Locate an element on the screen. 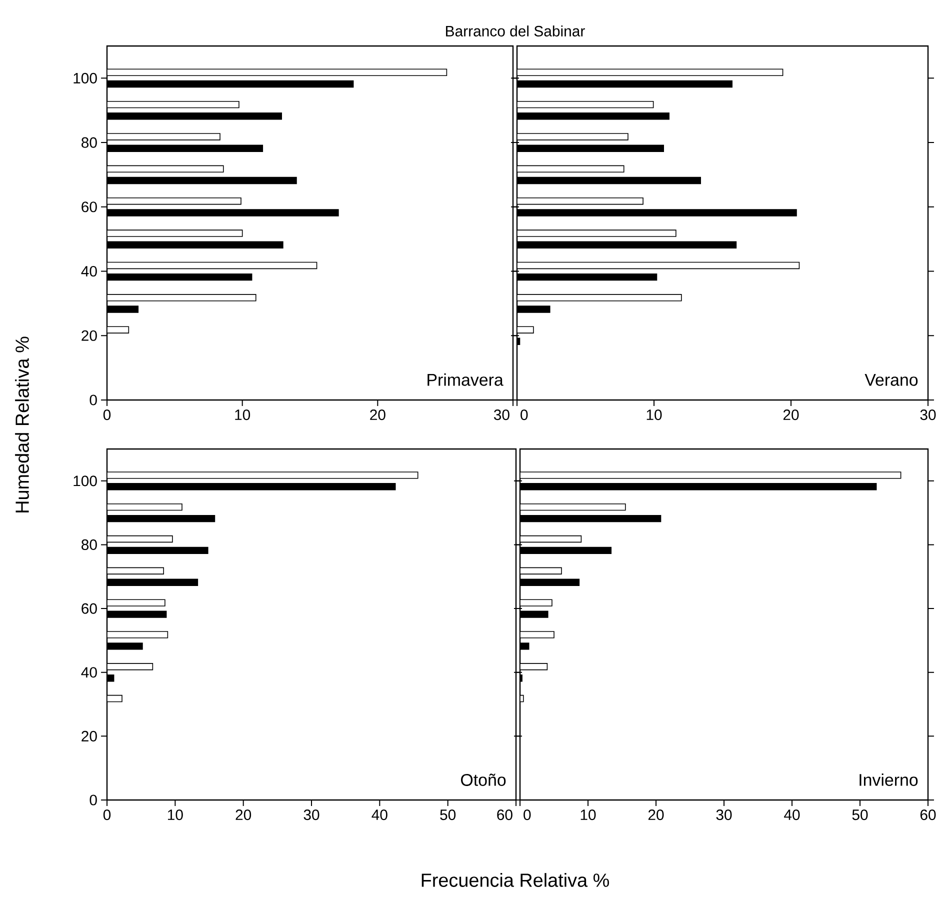  x-axis-title: Frecuencia Relativa % is located at coordinates (515, 880).